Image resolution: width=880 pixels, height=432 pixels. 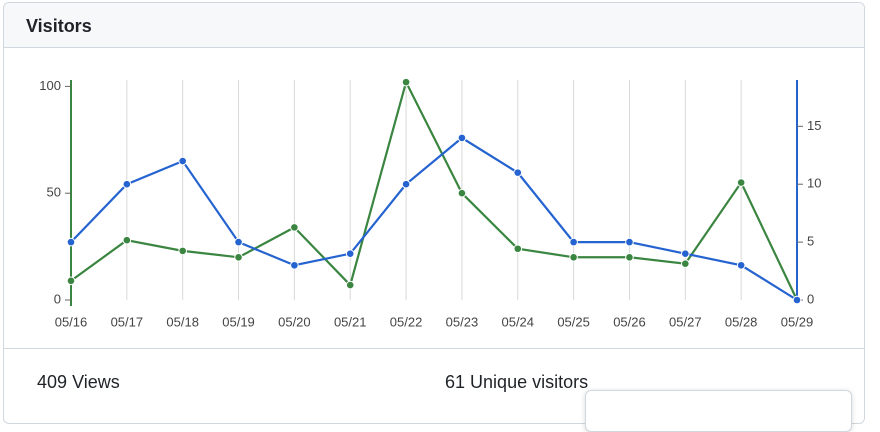 What do you see at coordinates (517, 321) in the screenshot?
I see `x-tick-label: 05/24` at bounding box center [517, 321].